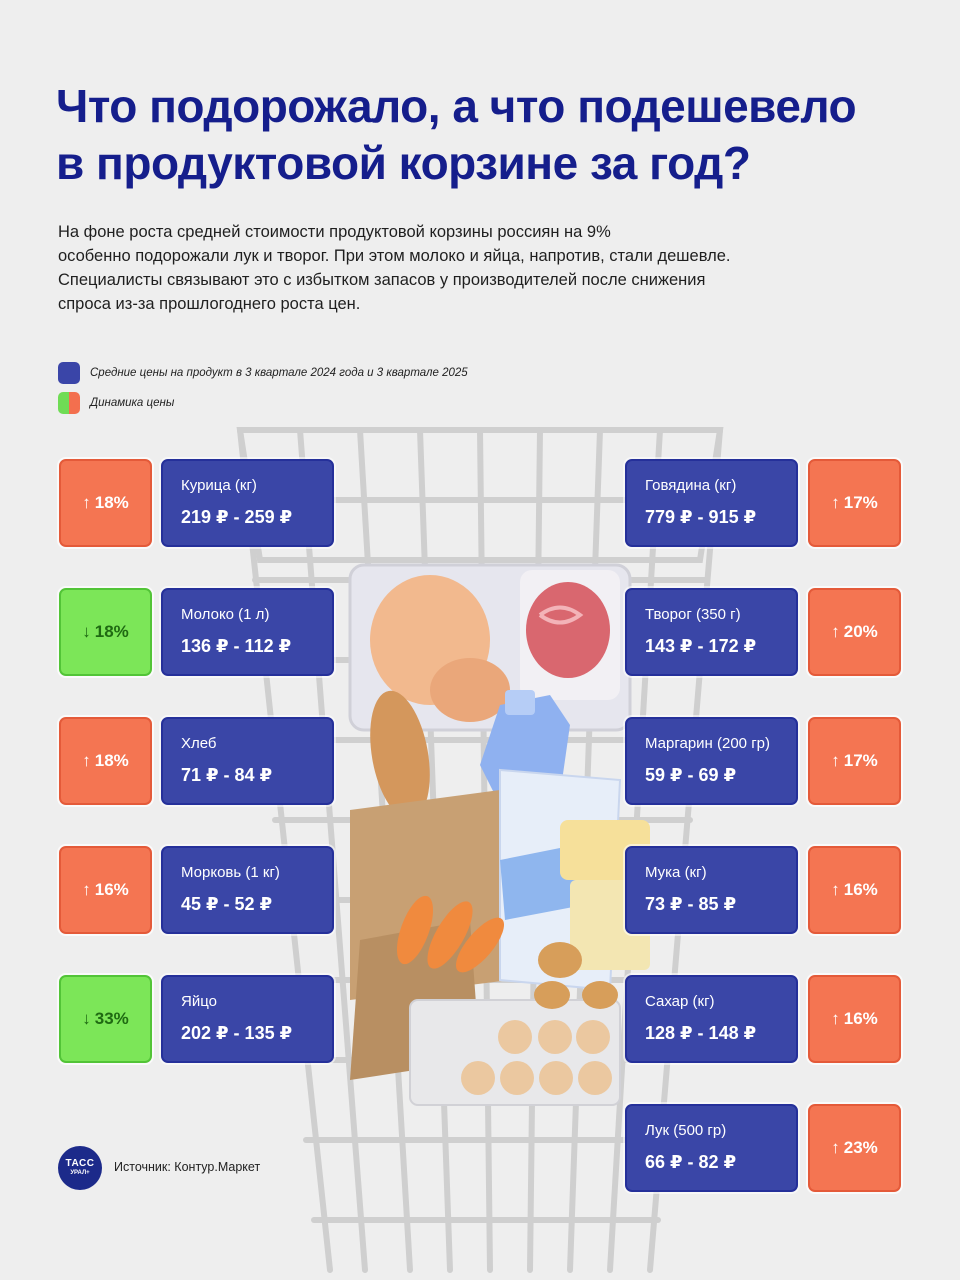 Image resolution: width=960 pixels, height=1280 pixels. What do you see at coordinates (701, 1033) in the screenshot?
I see `product-price-range: 128 ₽ - 148 ₽` at bounding box center [701, 1033].